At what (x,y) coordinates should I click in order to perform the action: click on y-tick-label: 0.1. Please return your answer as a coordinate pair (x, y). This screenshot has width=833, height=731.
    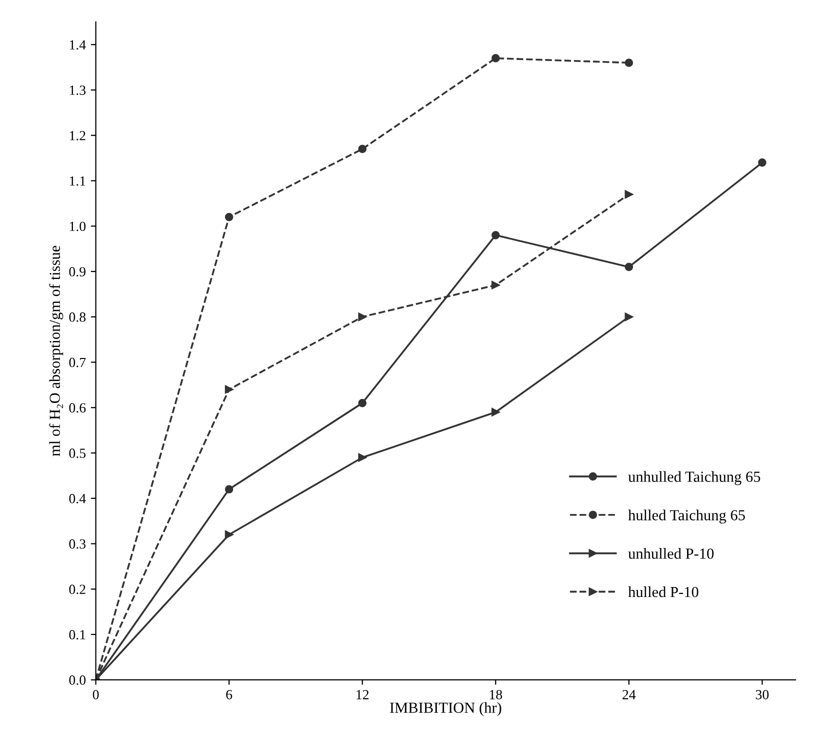
    Looking at the image, I should click on (77, 635).